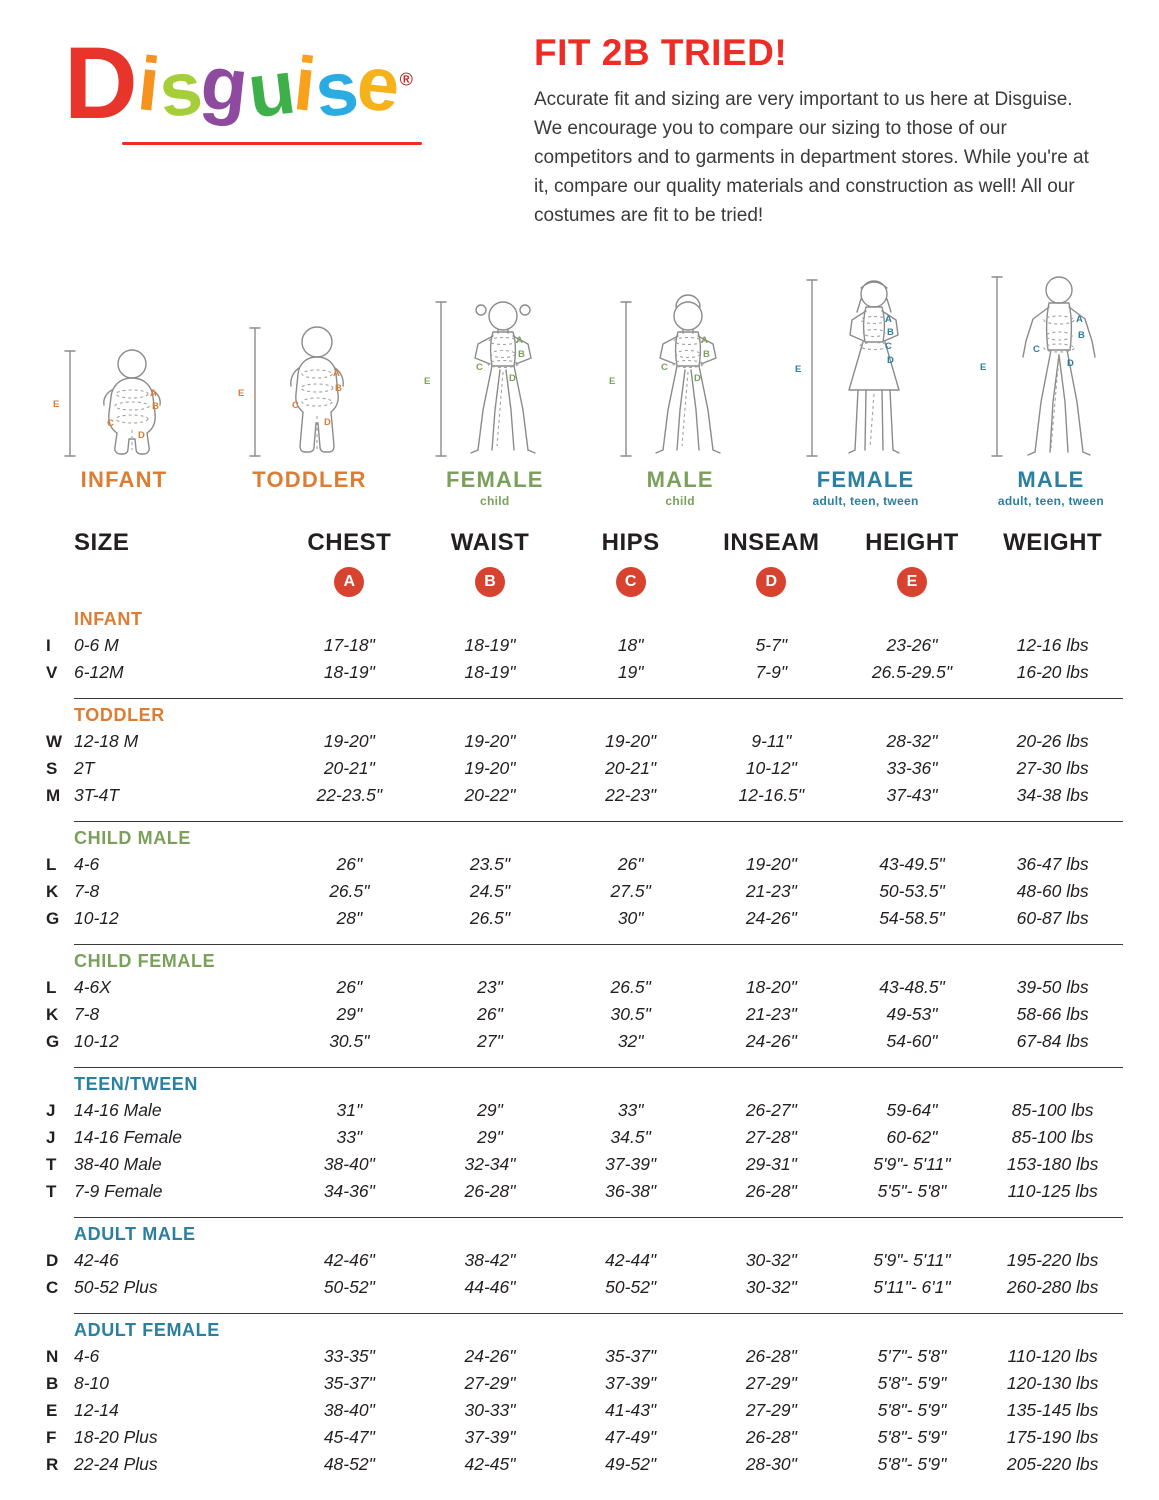  I want to click on column-header-inseam: INSEAM, so click(771, 543).